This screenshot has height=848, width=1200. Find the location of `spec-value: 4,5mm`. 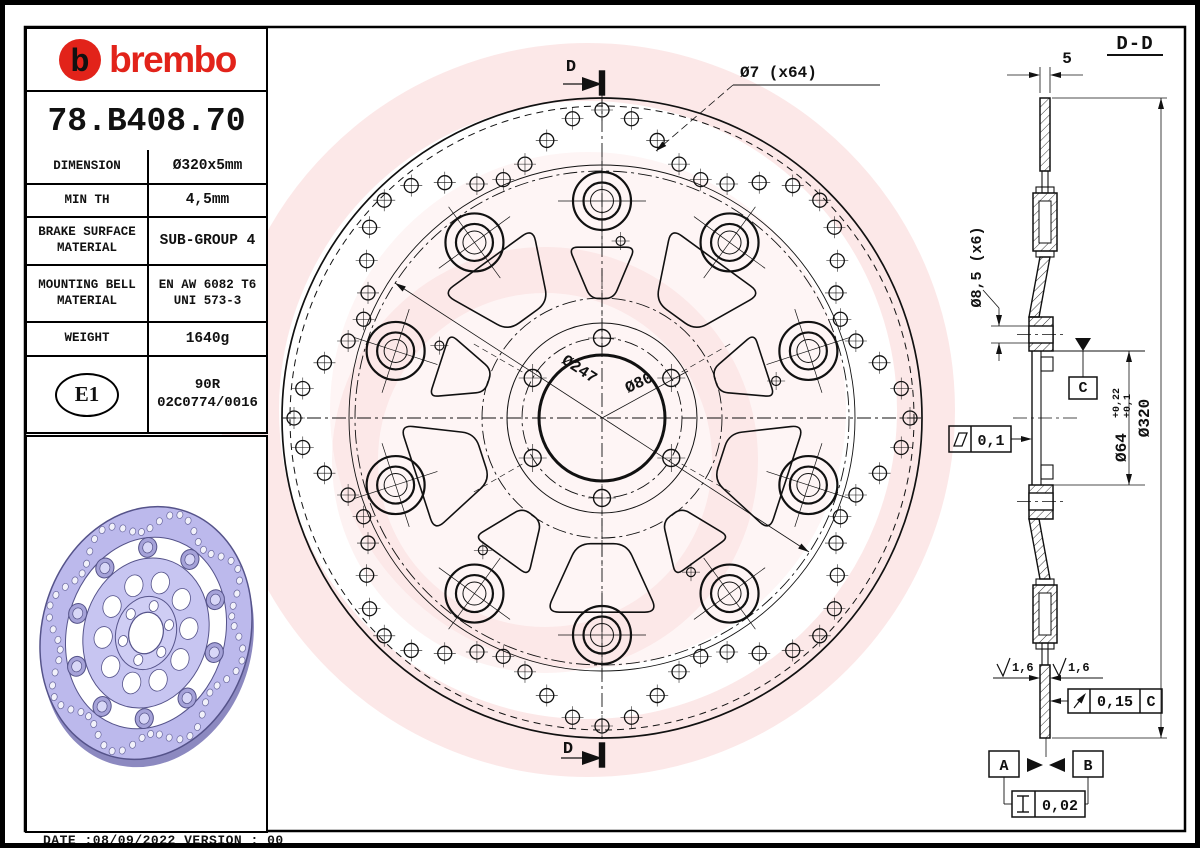

spec-value: 4,5mm is located at coordinates (207, 200).